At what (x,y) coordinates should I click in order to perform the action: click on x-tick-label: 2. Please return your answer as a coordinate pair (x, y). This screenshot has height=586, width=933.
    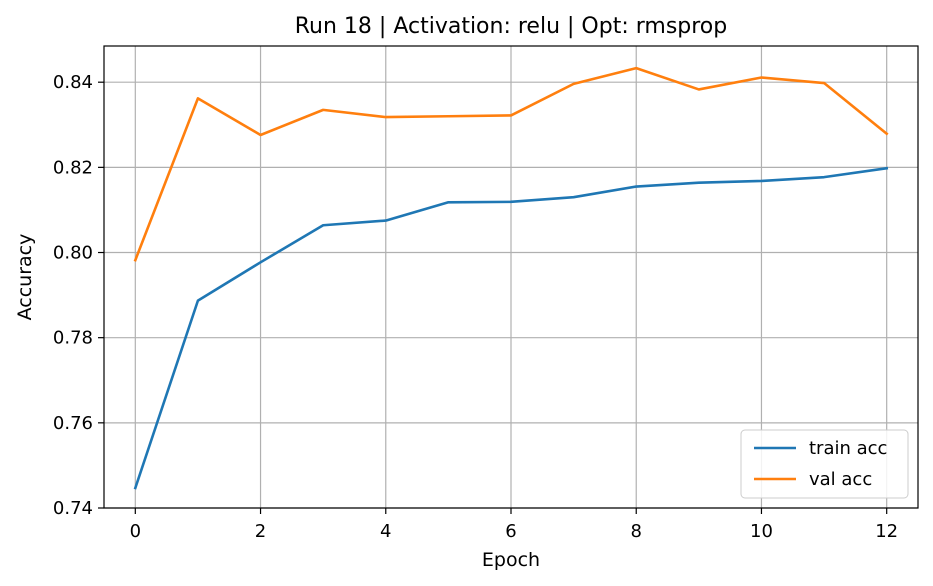
    Looking at the image, I should click on (260, 531).